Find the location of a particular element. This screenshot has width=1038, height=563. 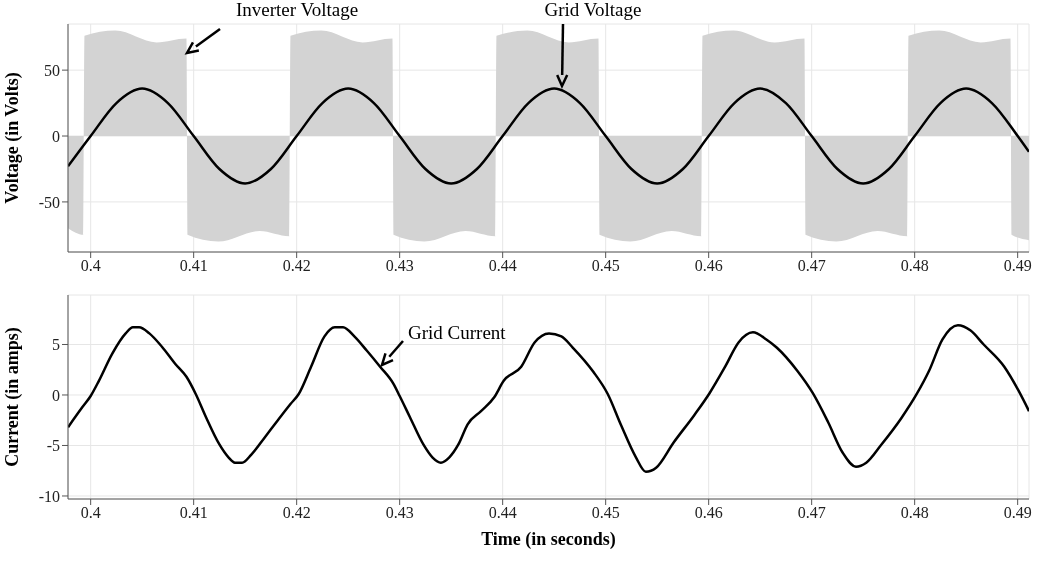

y-tick-label: -10 is located at coordinates (49, 496).